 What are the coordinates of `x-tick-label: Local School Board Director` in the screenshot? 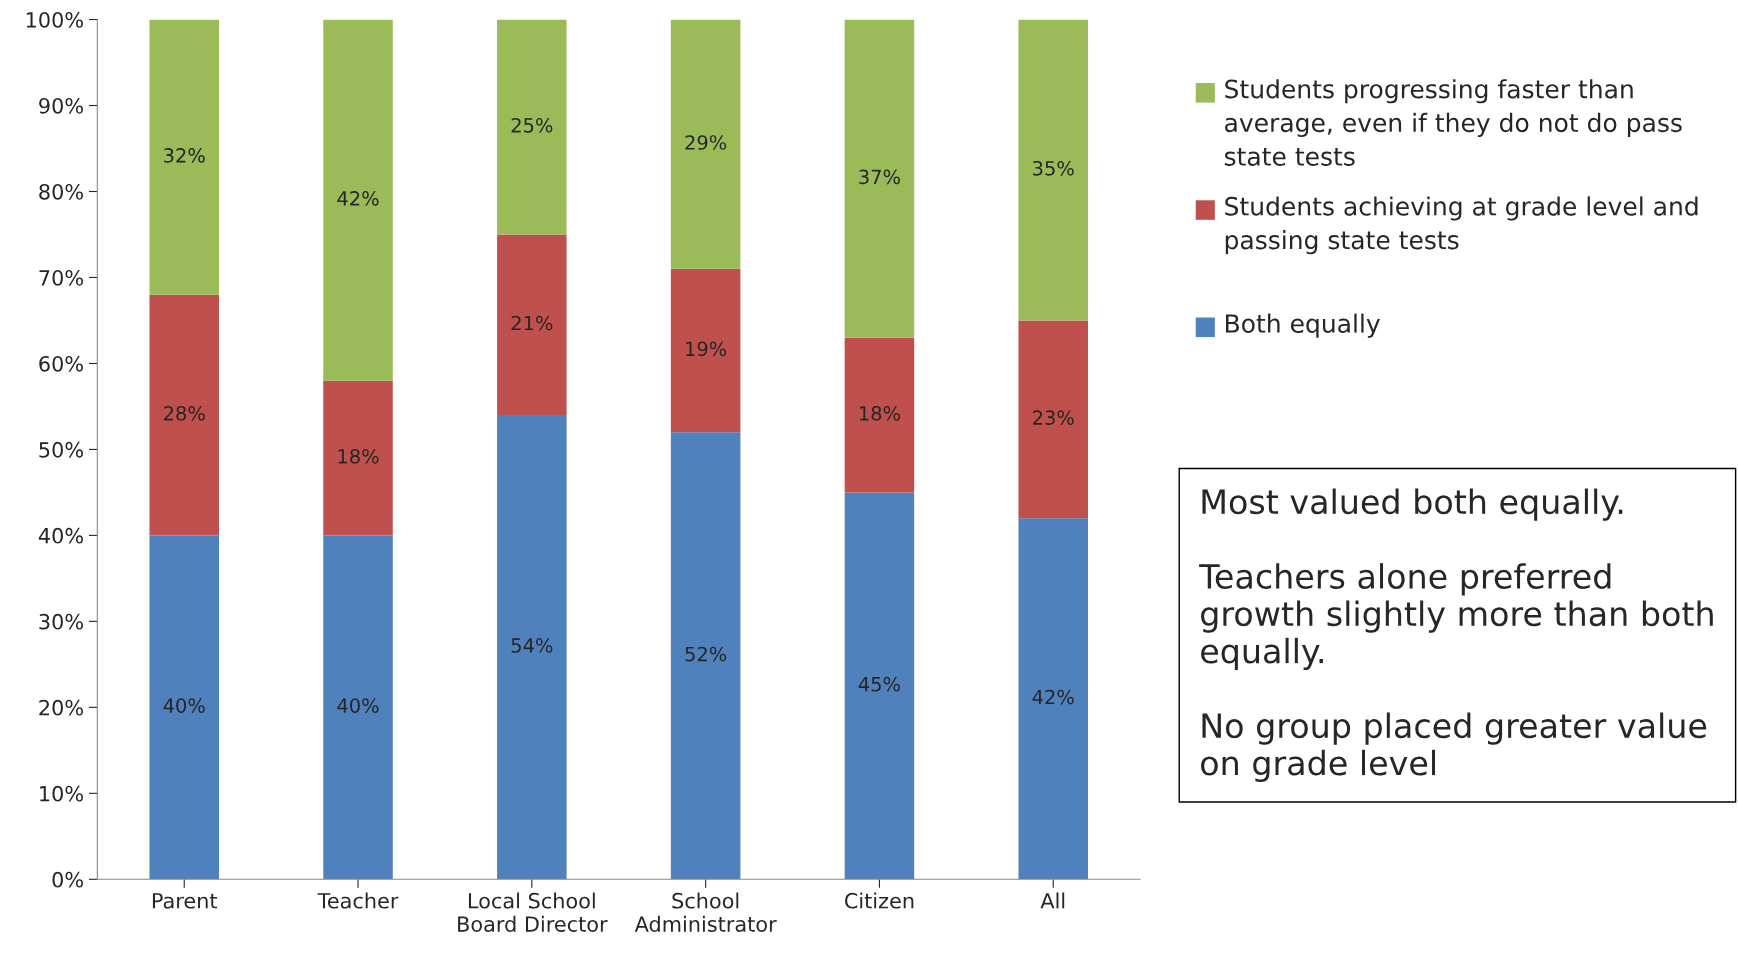 It's located at (533, 912).